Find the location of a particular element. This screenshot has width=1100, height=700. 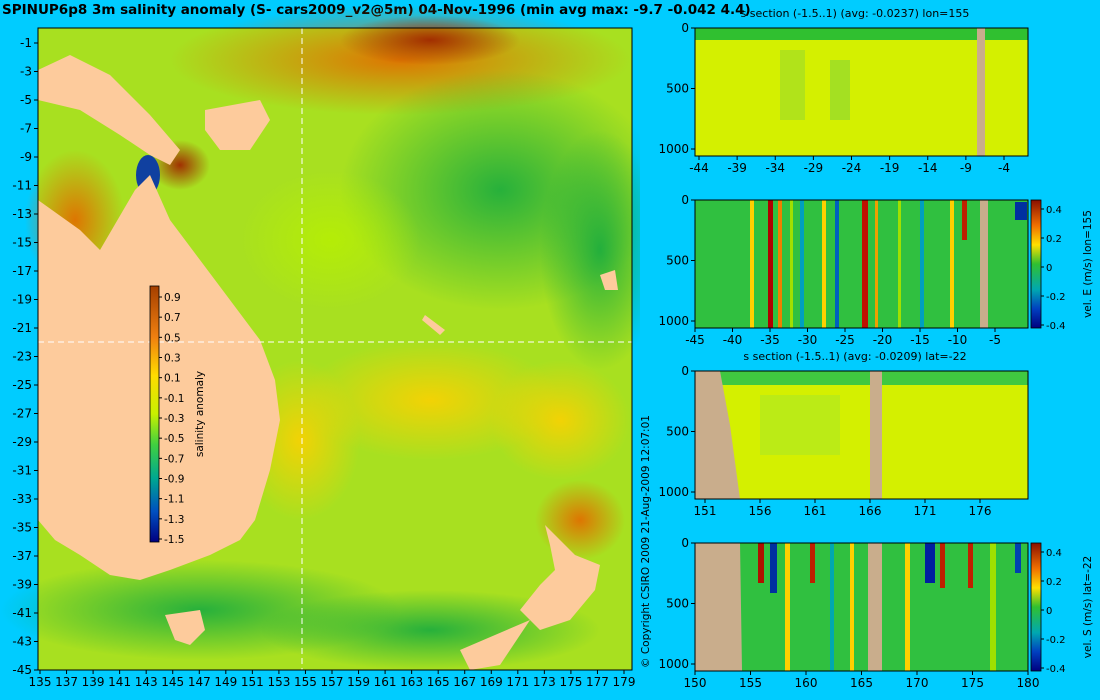

panel3-x-label: 166 is located at coordinates (870, 511).